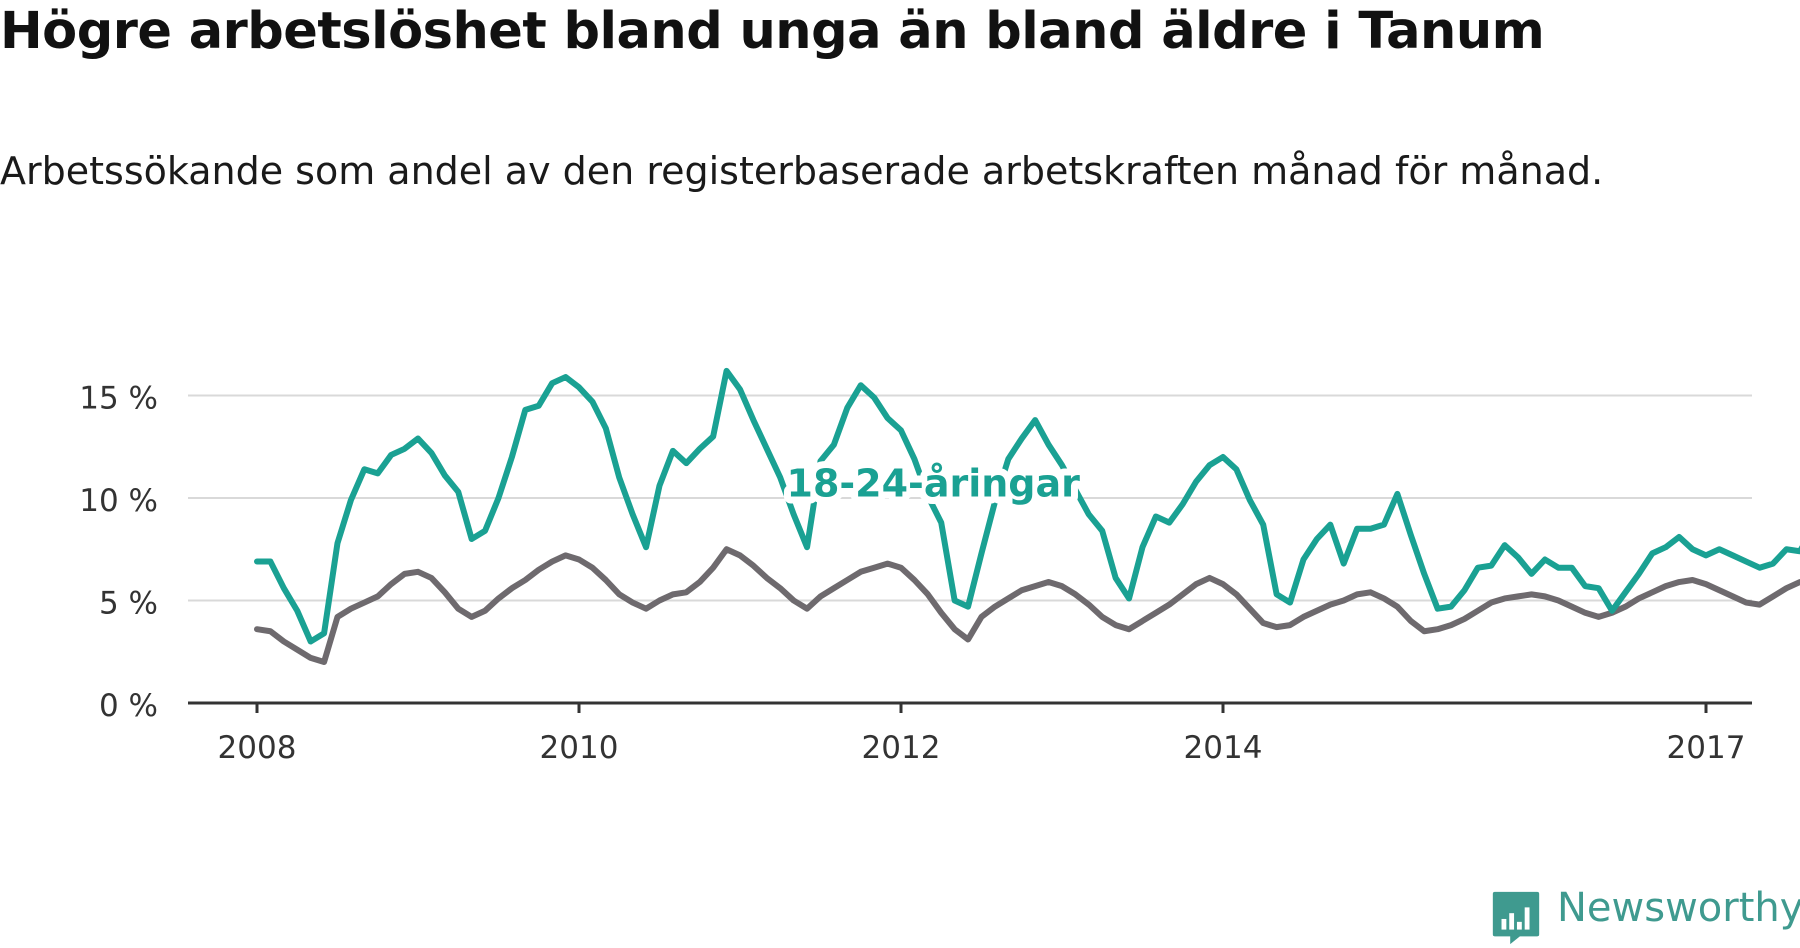  I want to click on x-tick-label: 2008, so click(257, 748).